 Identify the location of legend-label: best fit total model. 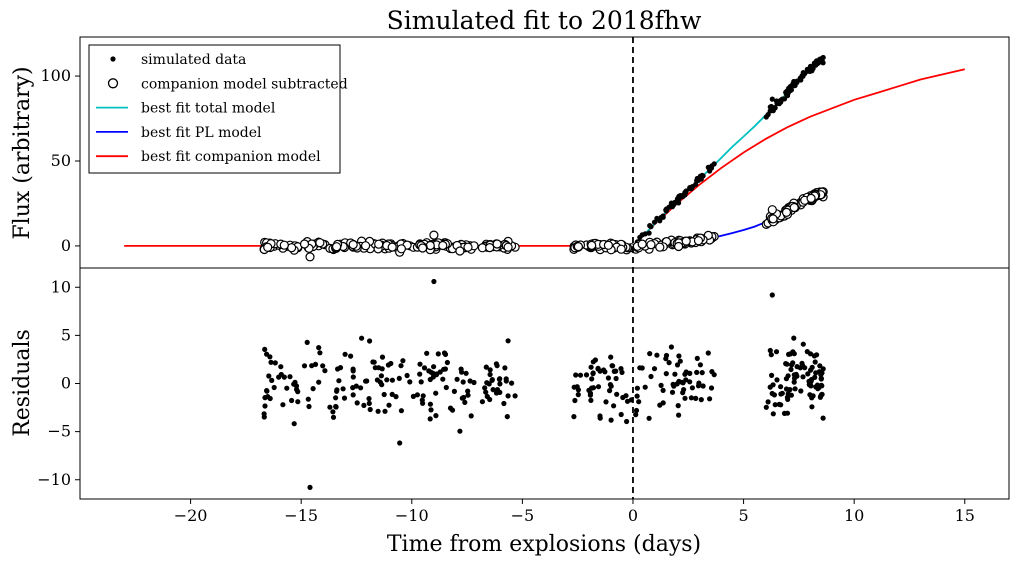
(208, 109).